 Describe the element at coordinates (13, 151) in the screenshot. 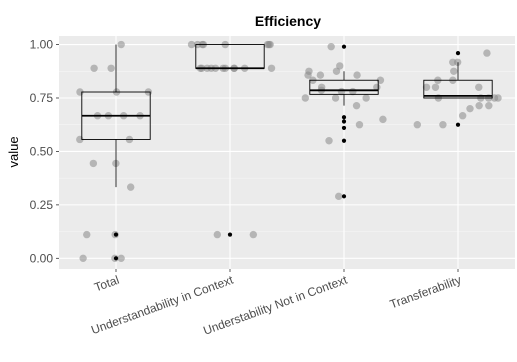

I see `y-axis-title: value` at that location.